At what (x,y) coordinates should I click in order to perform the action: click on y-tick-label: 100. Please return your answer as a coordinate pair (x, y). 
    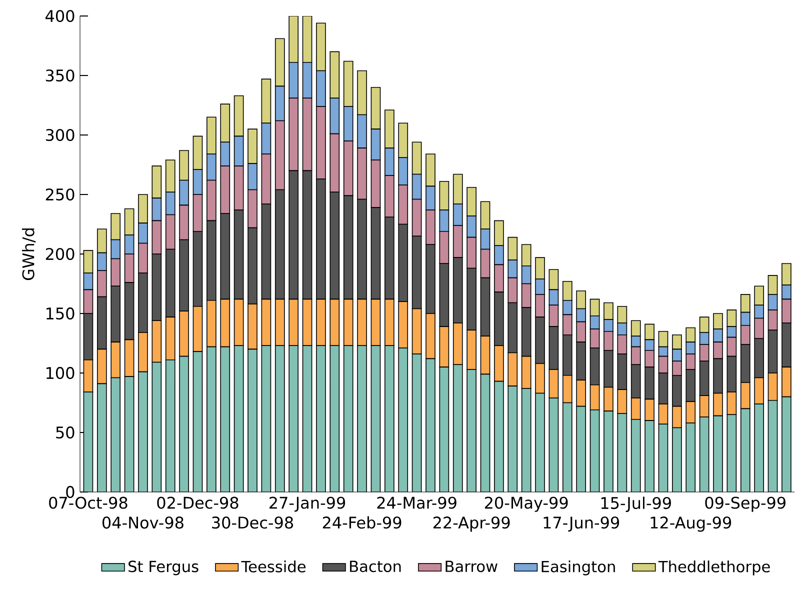
    Looking at the image, I should click on (60, 373).